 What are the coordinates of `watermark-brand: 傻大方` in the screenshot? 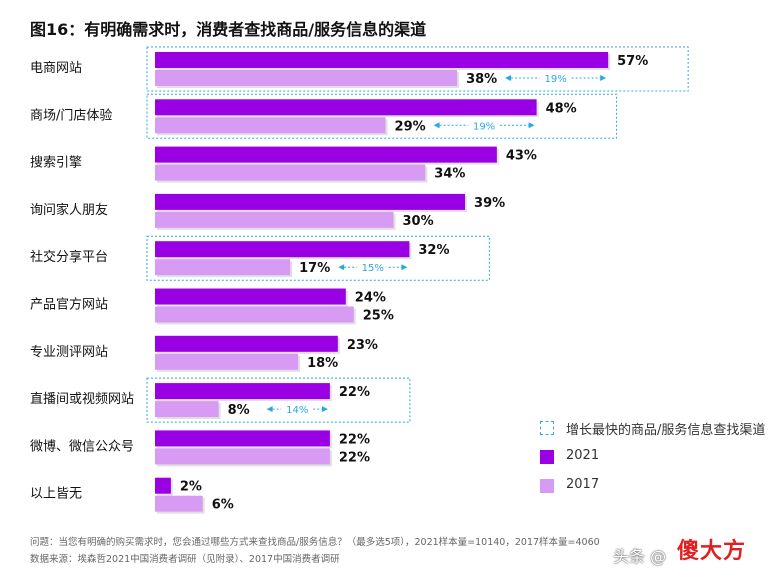 It's located at (712, 551).